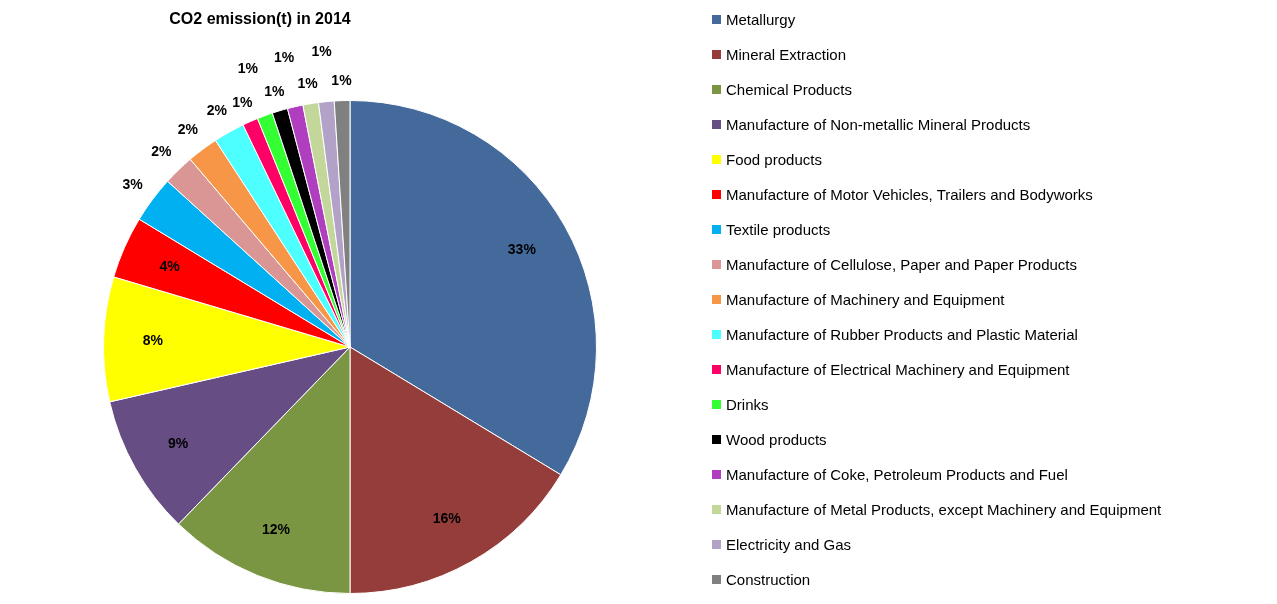 The height and width of the screenshot is (604, 1277). What do you see at coordinates (944, 509) in the screenshot?
I see `legend-label: Manufacture of Metal Products, except Machinery and Equipment` at bounding box center [944, 509].